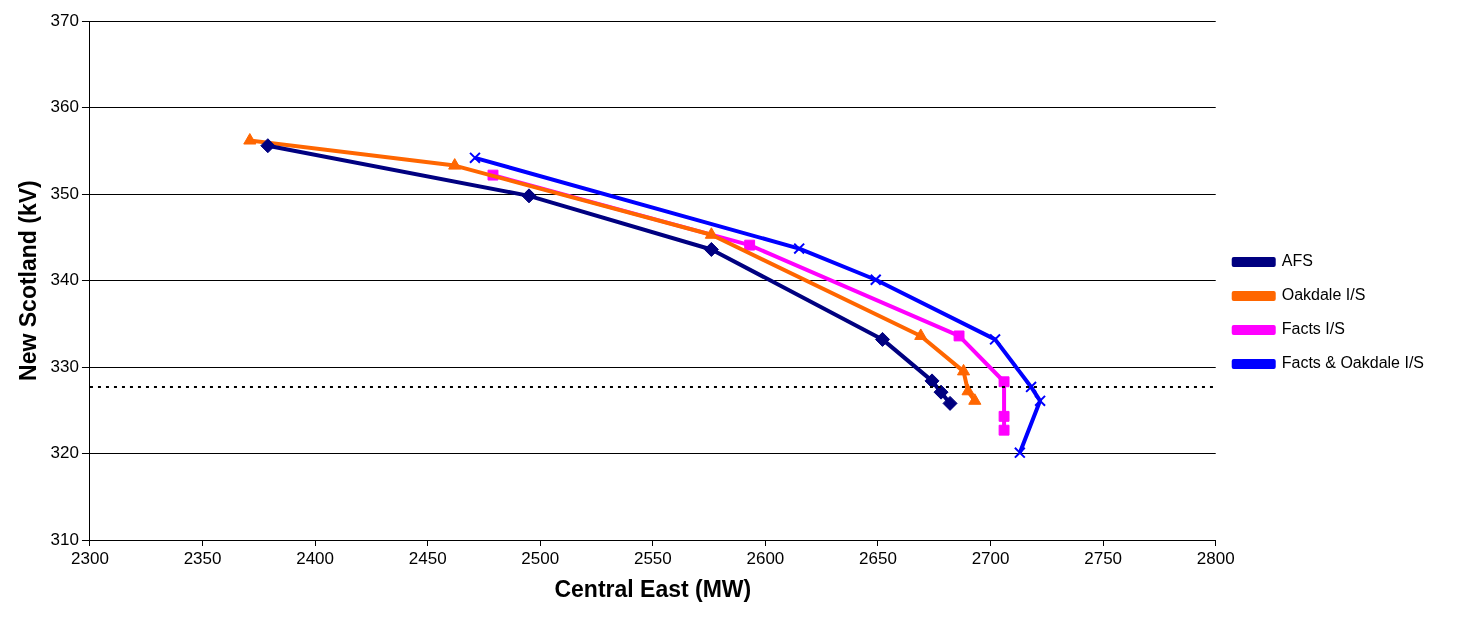 The height and width of the screenshot is (618, 1462). Describe the element at coordinates (64, 193) in the screenshot. I see `y-tick-label: 350` at that location.